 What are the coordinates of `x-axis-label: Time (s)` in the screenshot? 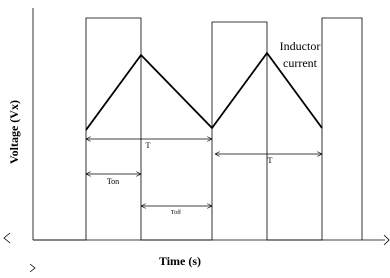 It's located at (180, 261).